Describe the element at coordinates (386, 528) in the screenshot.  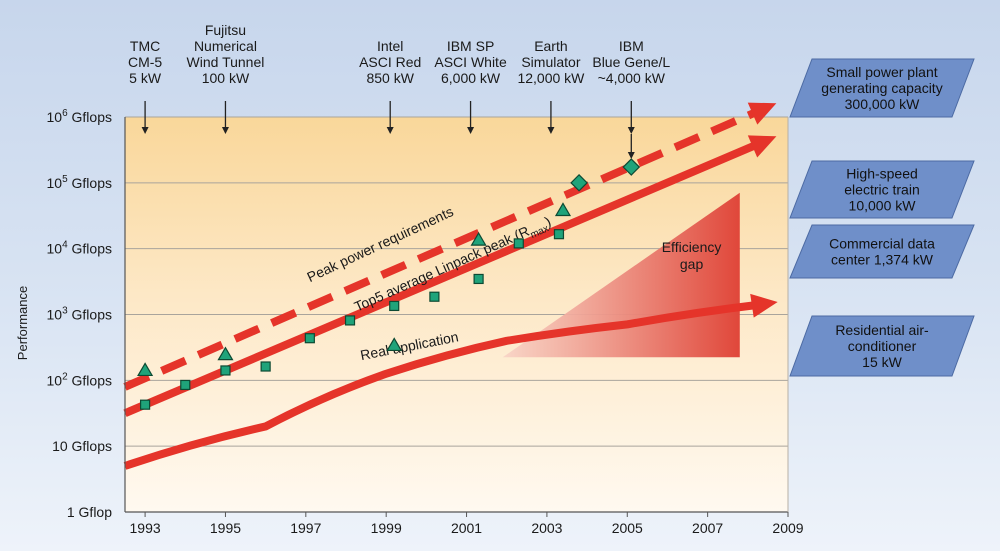
I see `x-tick-label: 1999` at that location.